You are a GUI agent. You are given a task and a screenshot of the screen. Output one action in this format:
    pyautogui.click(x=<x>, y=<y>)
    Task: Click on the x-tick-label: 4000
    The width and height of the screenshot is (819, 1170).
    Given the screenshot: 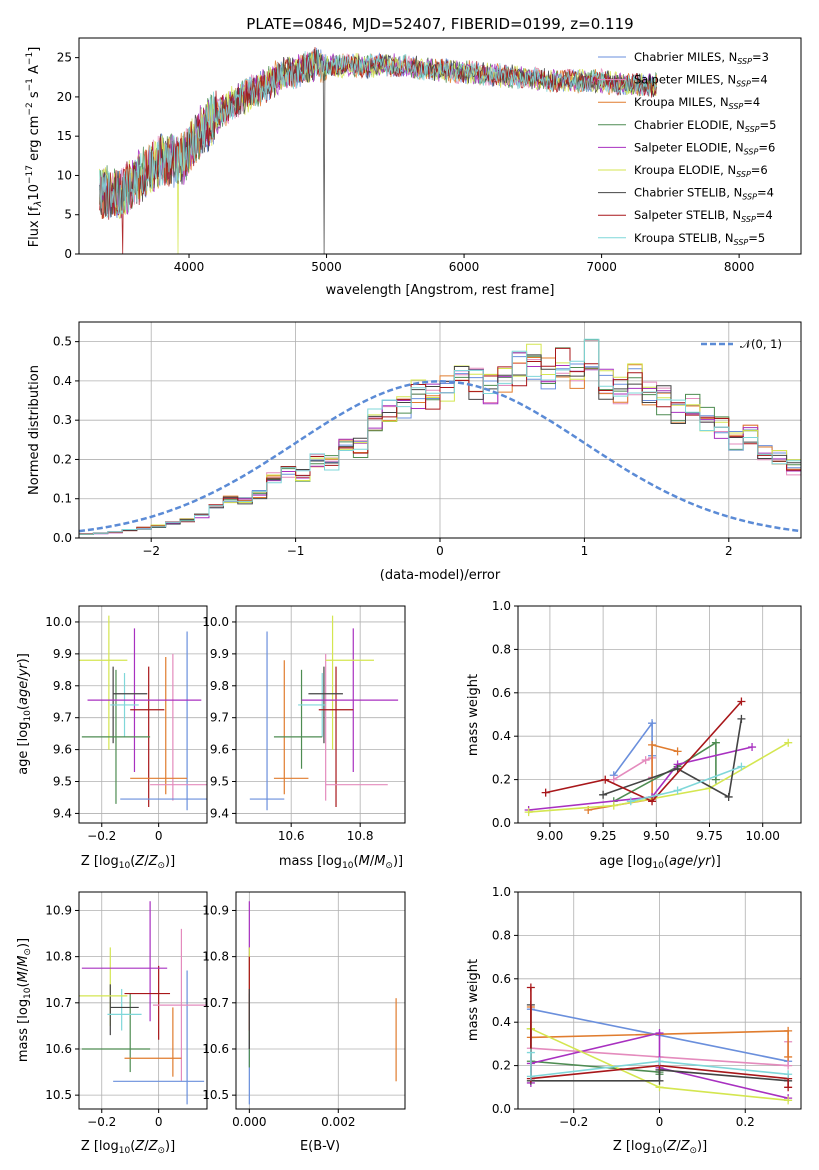 What is the action you would take?
    pyautogui.click(x=189, y=267)
    